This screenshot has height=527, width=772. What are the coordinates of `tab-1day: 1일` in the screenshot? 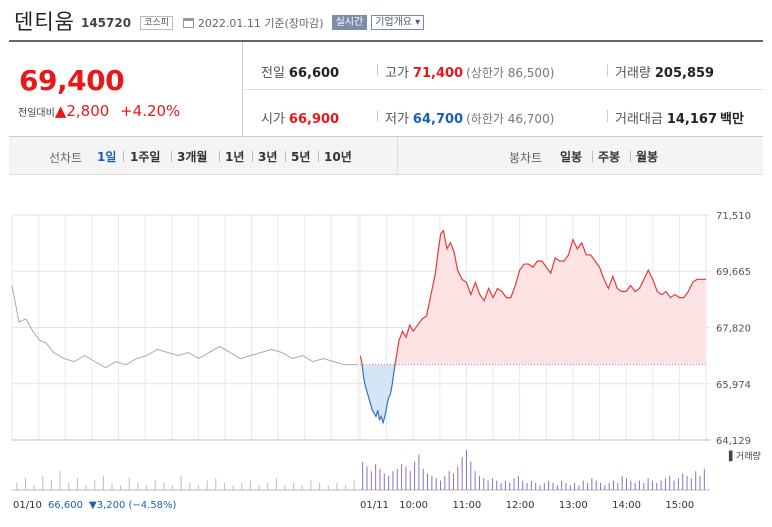 It's located at (107, 157).